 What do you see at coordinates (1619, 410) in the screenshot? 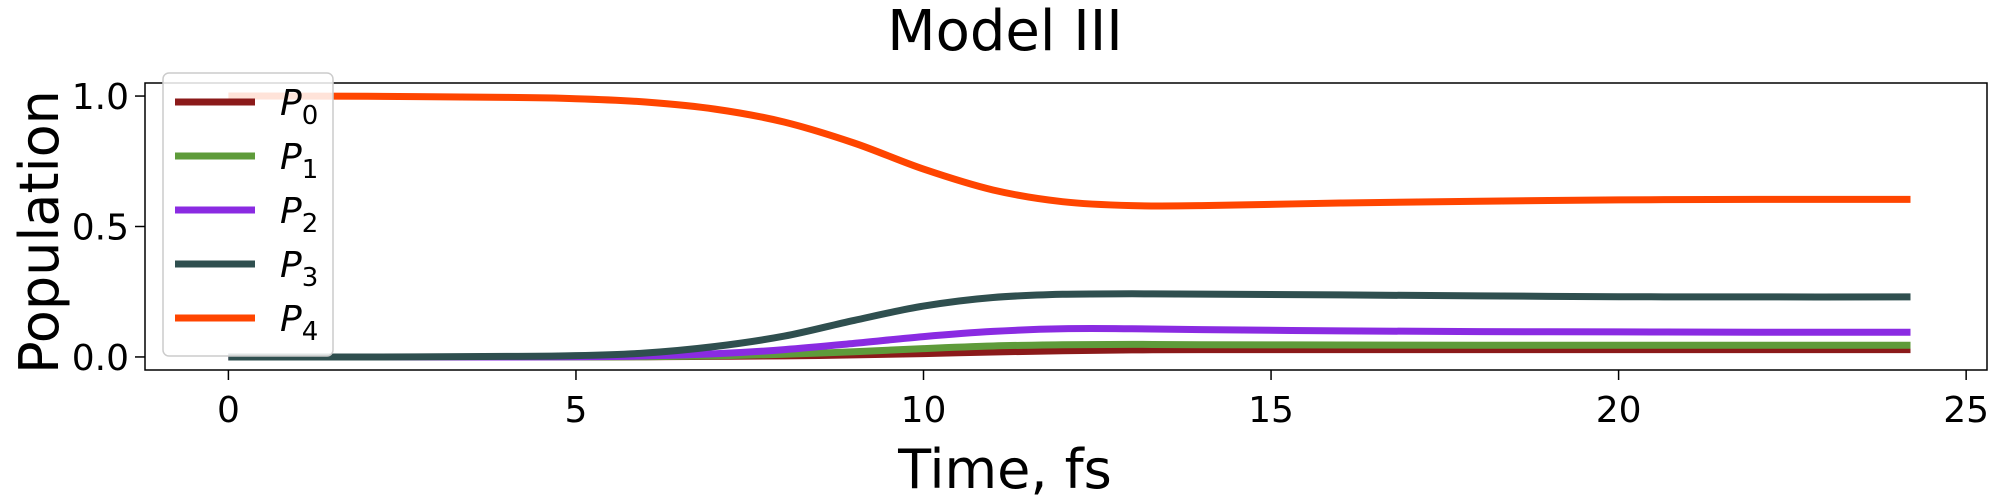
I see `x-tick-label: 20` at bounding box center [1619, 410].